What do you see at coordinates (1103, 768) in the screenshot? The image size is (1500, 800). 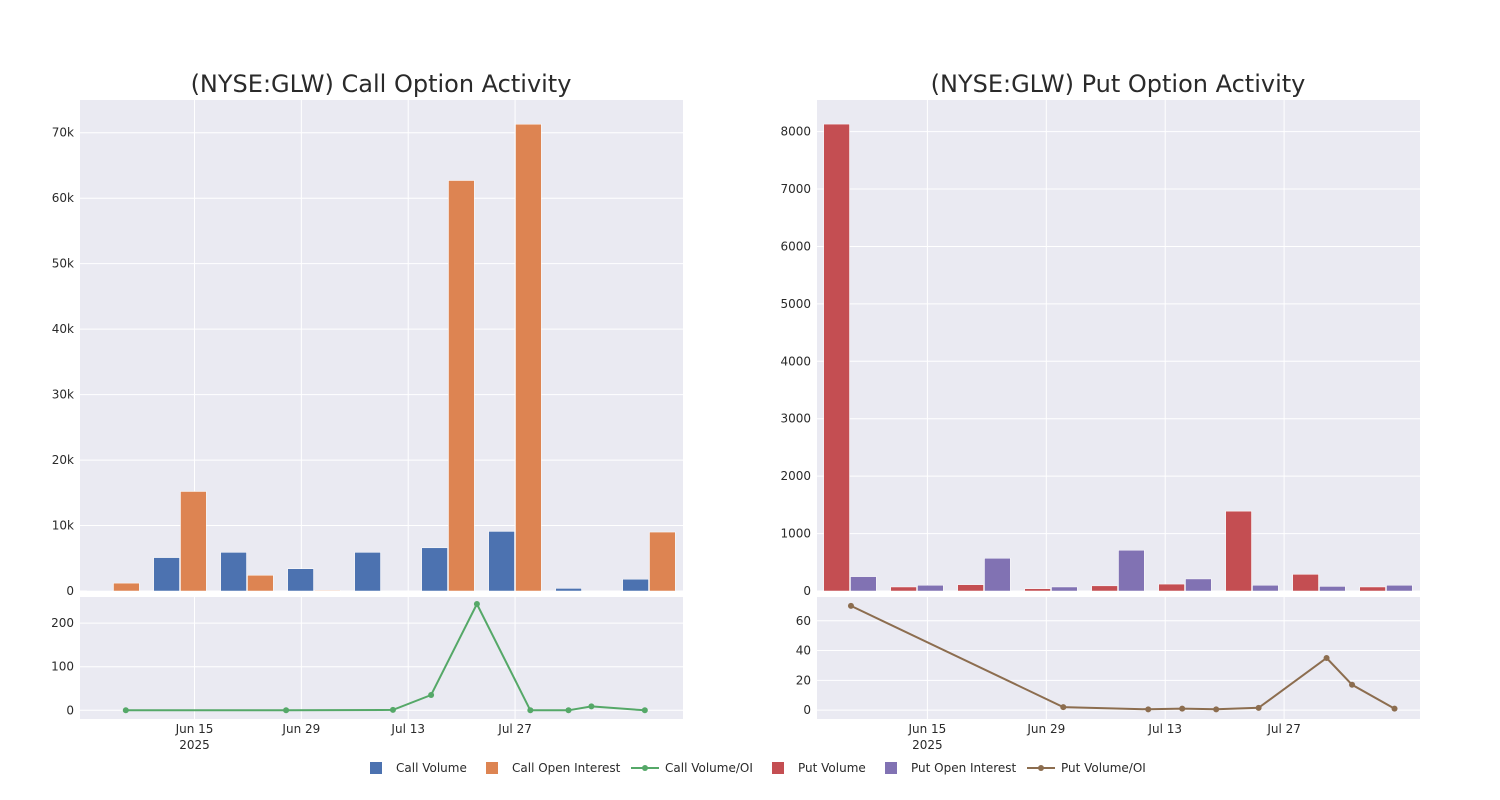 I see `legend-label: Put Volume/OI` at bounding box center [1103, 768].